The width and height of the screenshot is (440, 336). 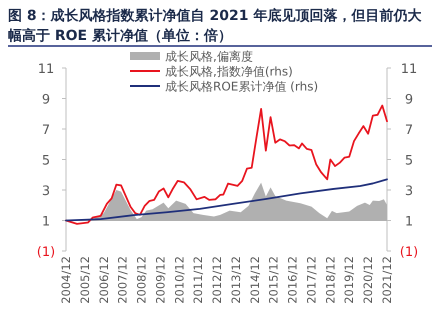 What do you see at coordinates (160, 280) in the screenshot?
I see `x-tick-label: 2009/12` at bounding box center [160, 280].